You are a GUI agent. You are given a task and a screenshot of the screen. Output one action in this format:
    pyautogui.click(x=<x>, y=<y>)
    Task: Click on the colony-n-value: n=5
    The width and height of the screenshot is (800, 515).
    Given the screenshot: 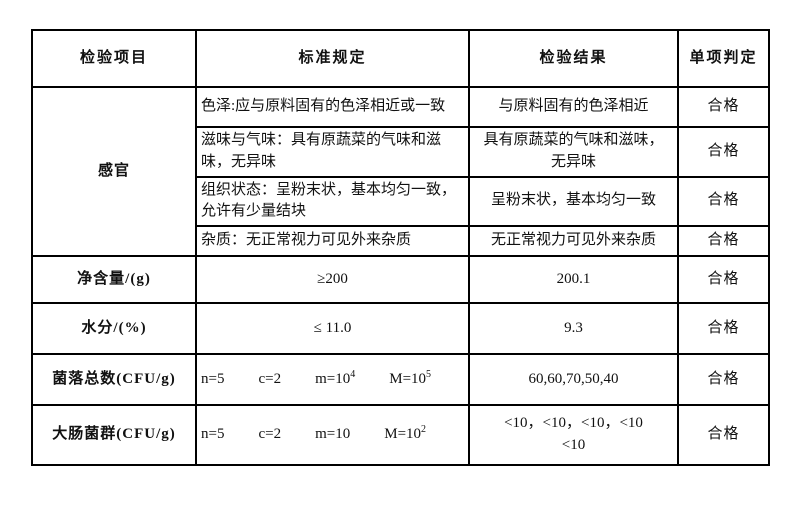 What is the action you would take?
    pyautogui.click(x=213, y=378)
    